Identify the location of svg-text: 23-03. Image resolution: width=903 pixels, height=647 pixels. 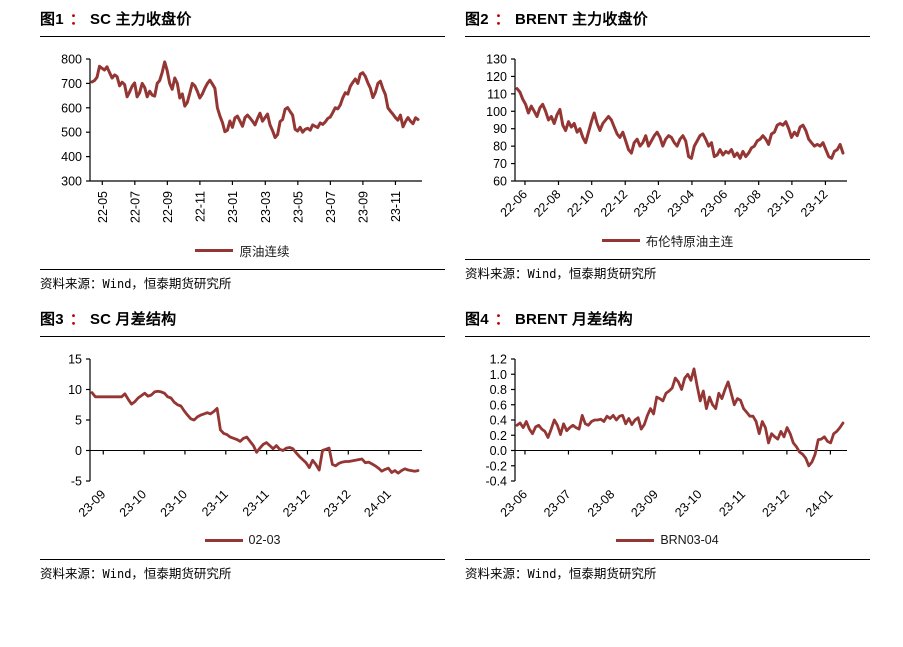
(266, 207).